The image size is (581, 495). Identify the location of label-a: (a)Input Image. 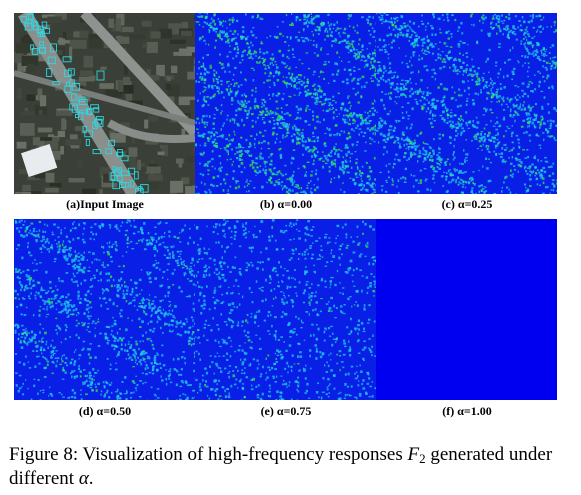
(105, 204).